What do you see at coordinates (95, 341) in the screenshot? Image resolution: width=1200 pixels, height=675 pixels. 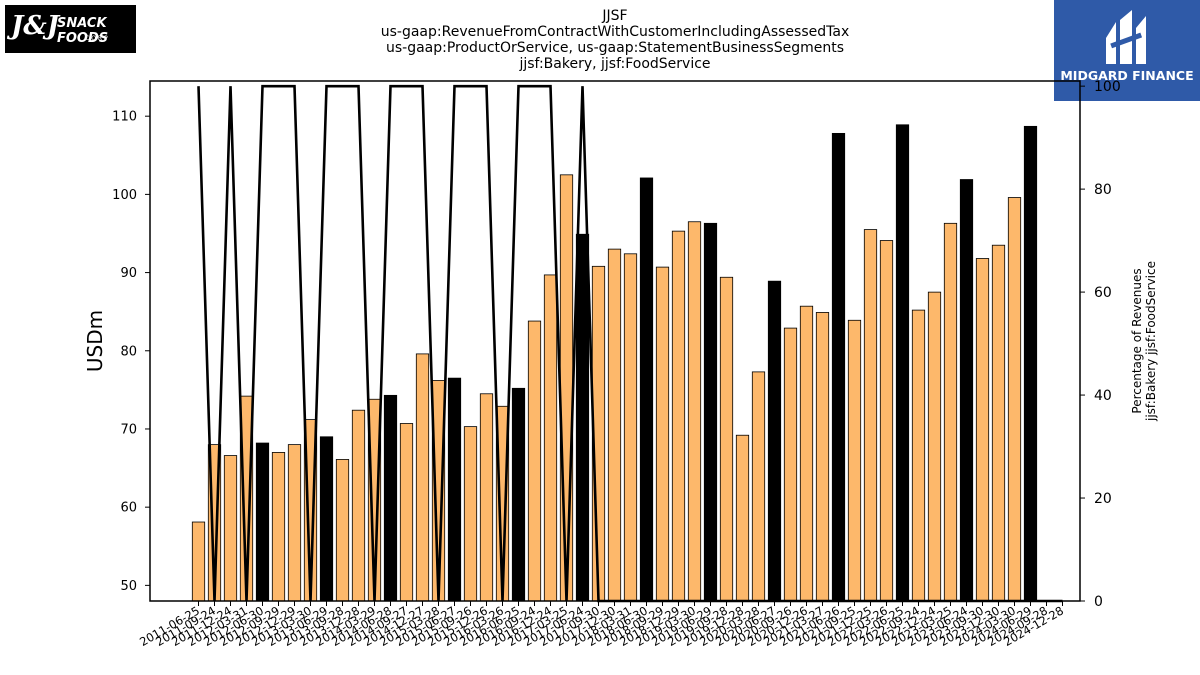 I see `y-axis-label: USDm` at bounding box center [95, 341].